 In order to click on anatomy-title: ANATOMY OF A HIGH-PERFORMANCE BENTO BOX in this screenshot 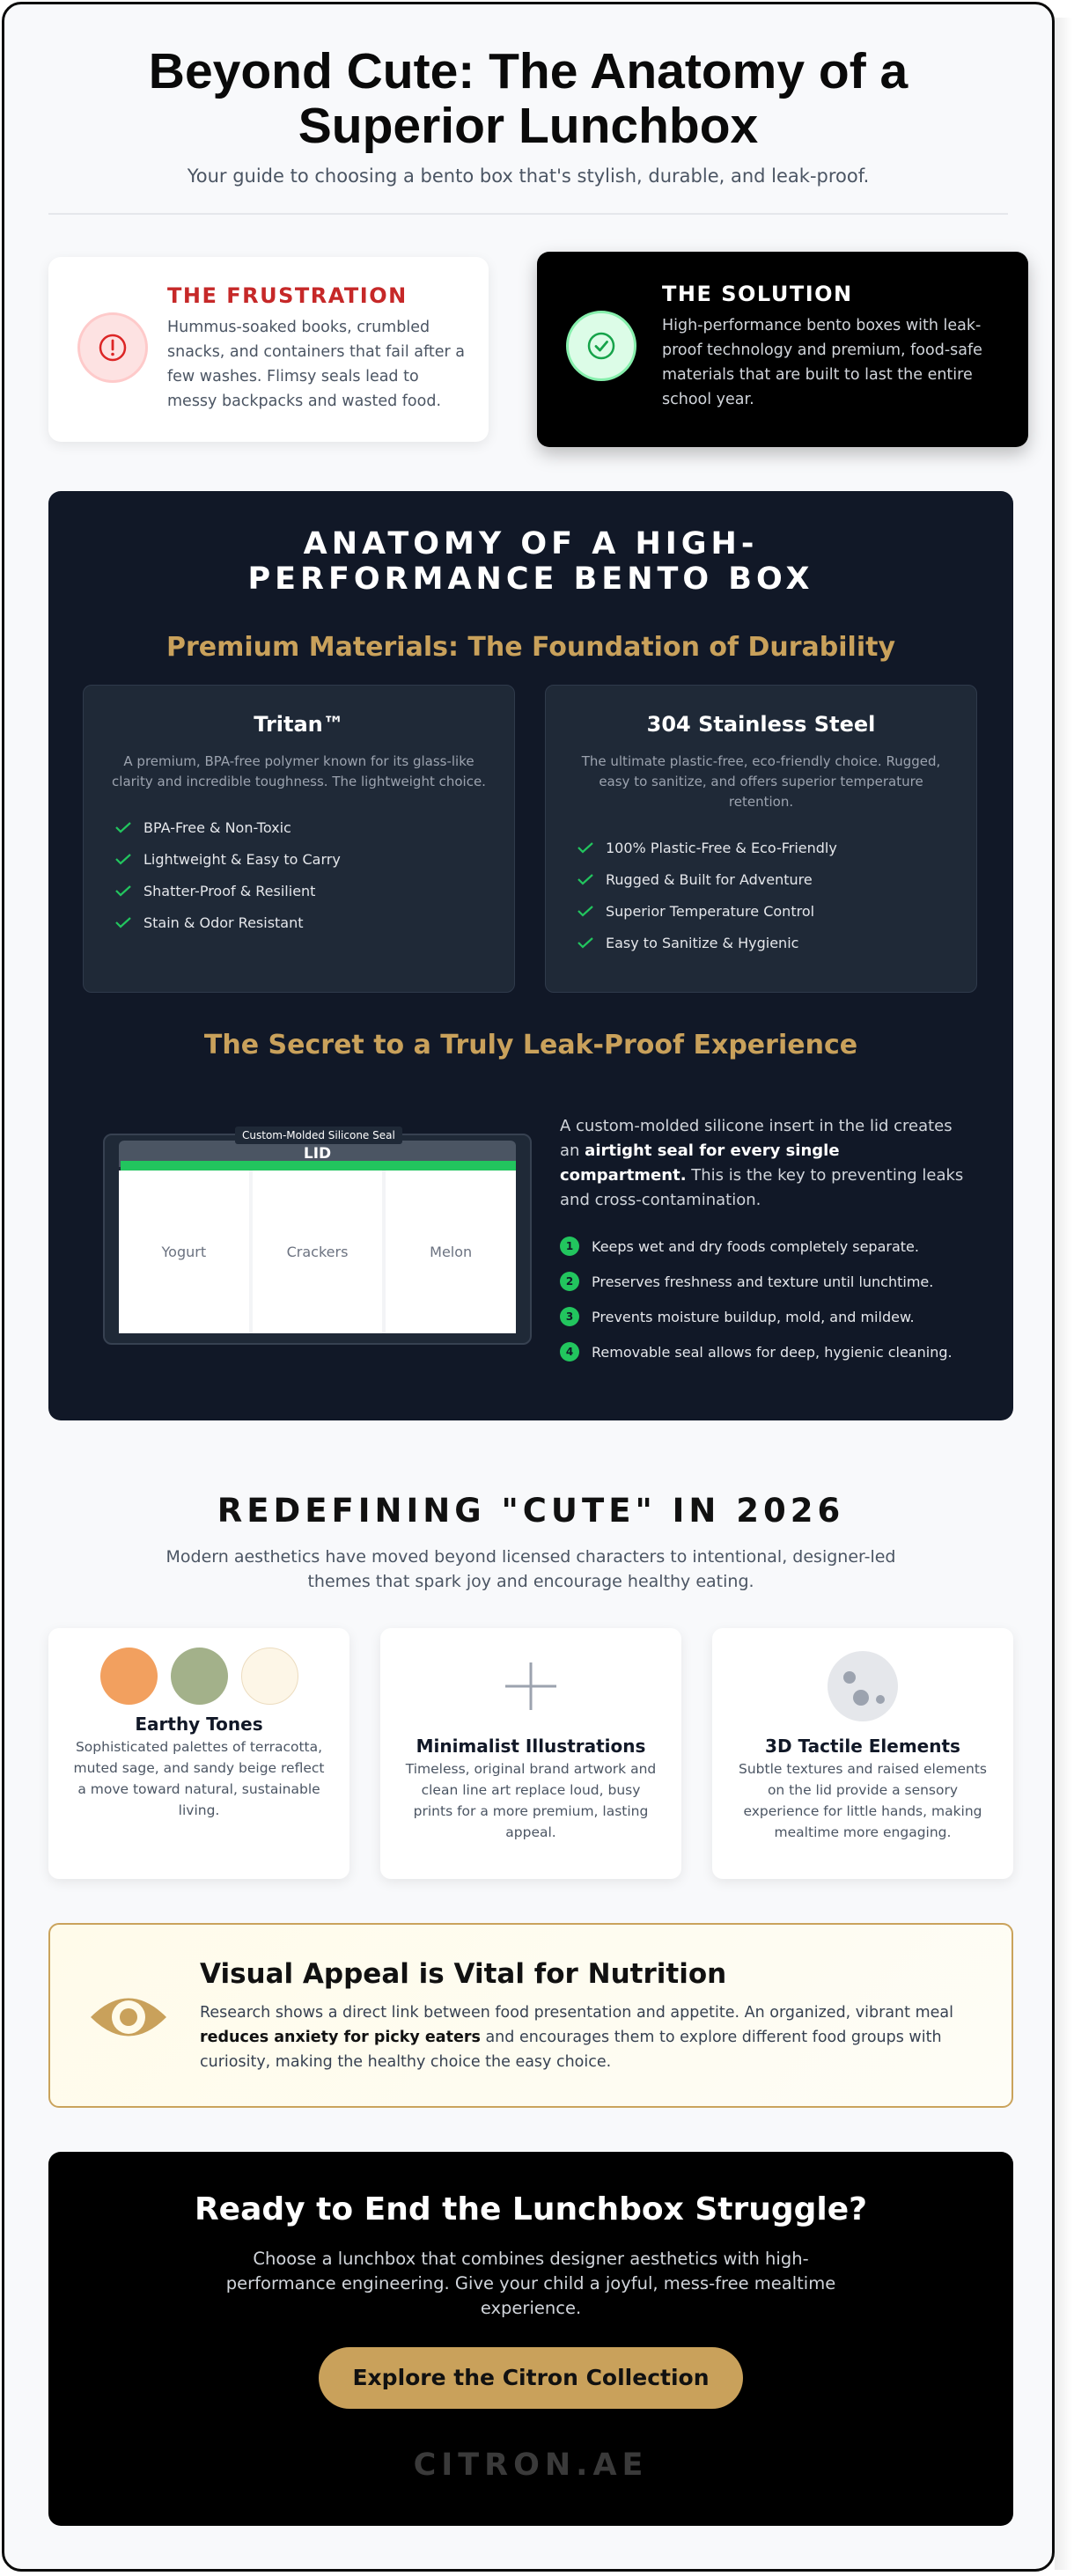, I will do `click(530, 561)`.